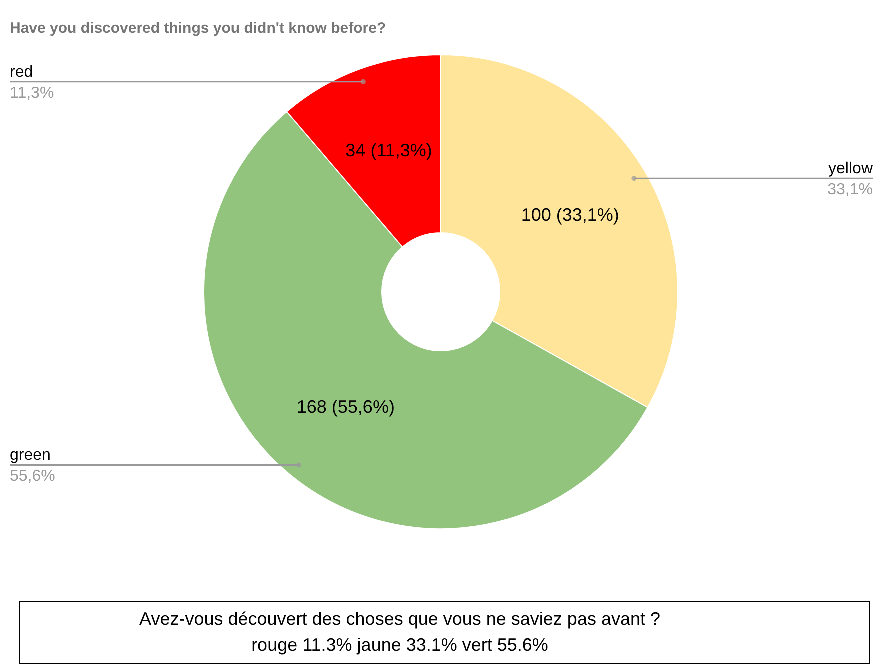 This screenshot has width=875, height=666. What do you see at coordinates (850, 190) in the screenshot?
I see `text: 33,1%` at bounding box center [850, 190].